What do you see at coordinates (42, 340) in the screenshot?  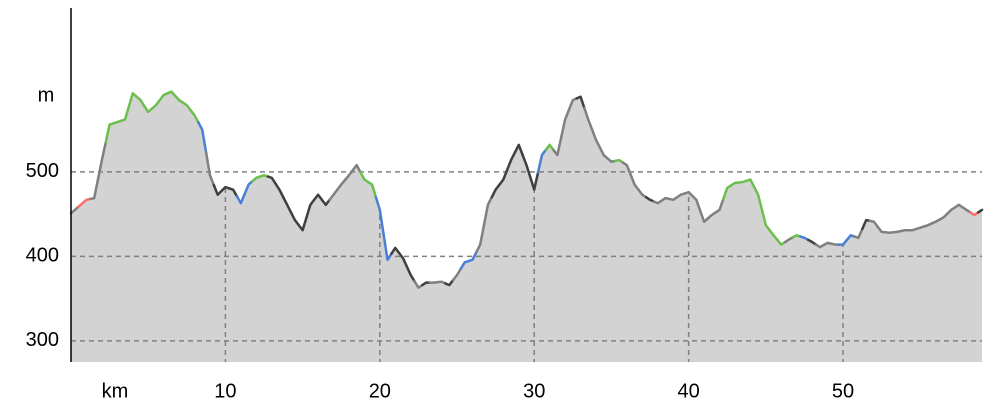 I see `y-tick-label: 300` at bounding box center [42, 340].